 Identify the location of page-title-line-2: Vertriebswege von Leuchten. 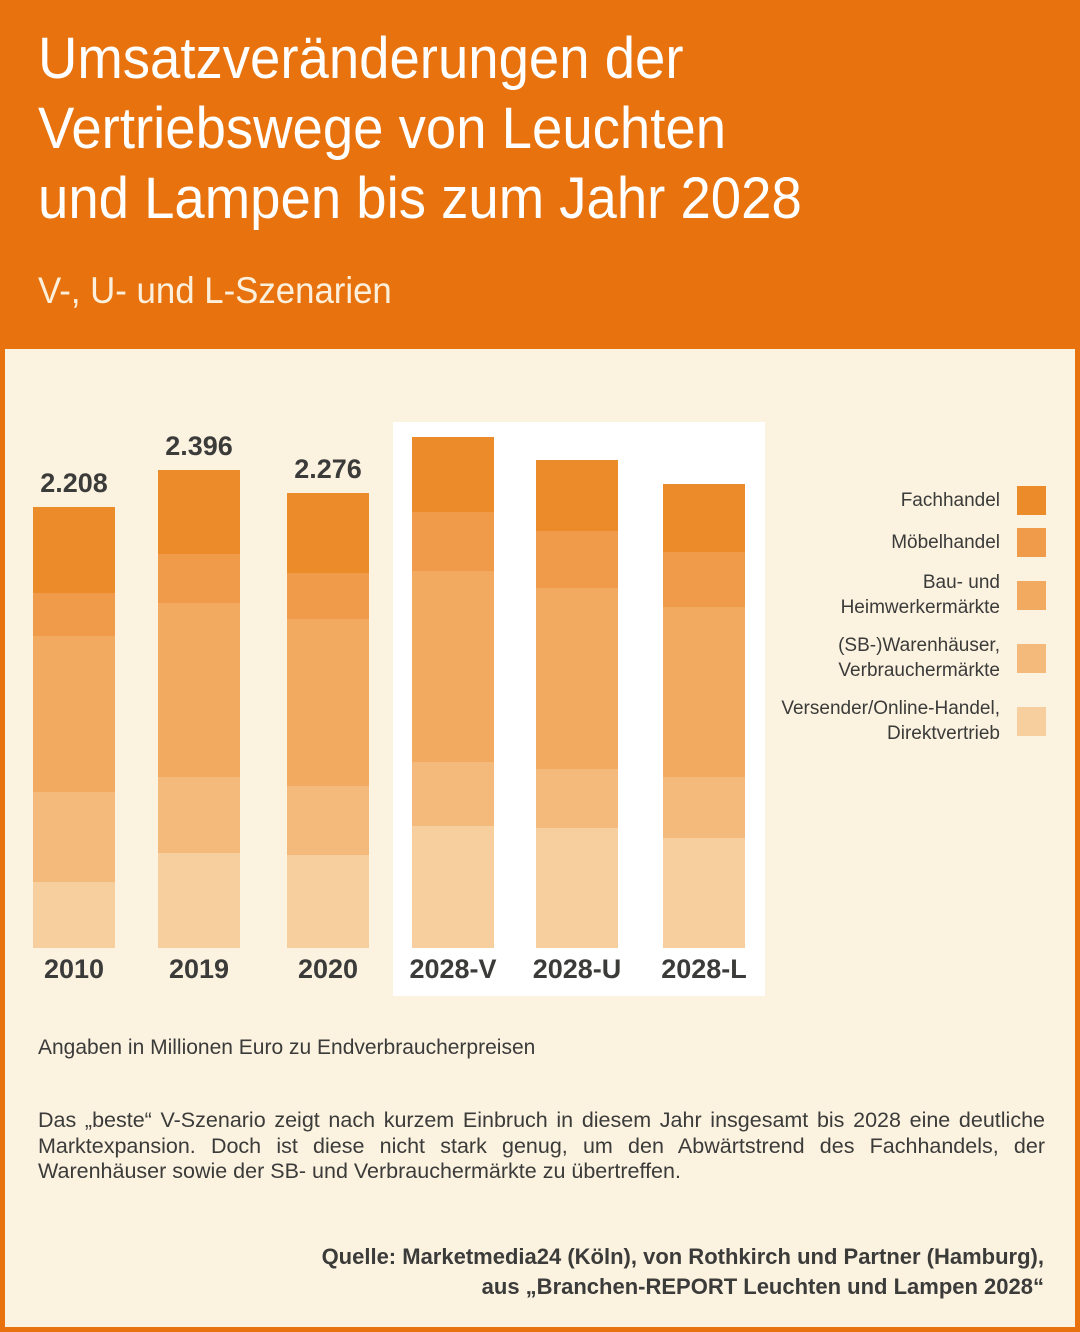
(382, 128).